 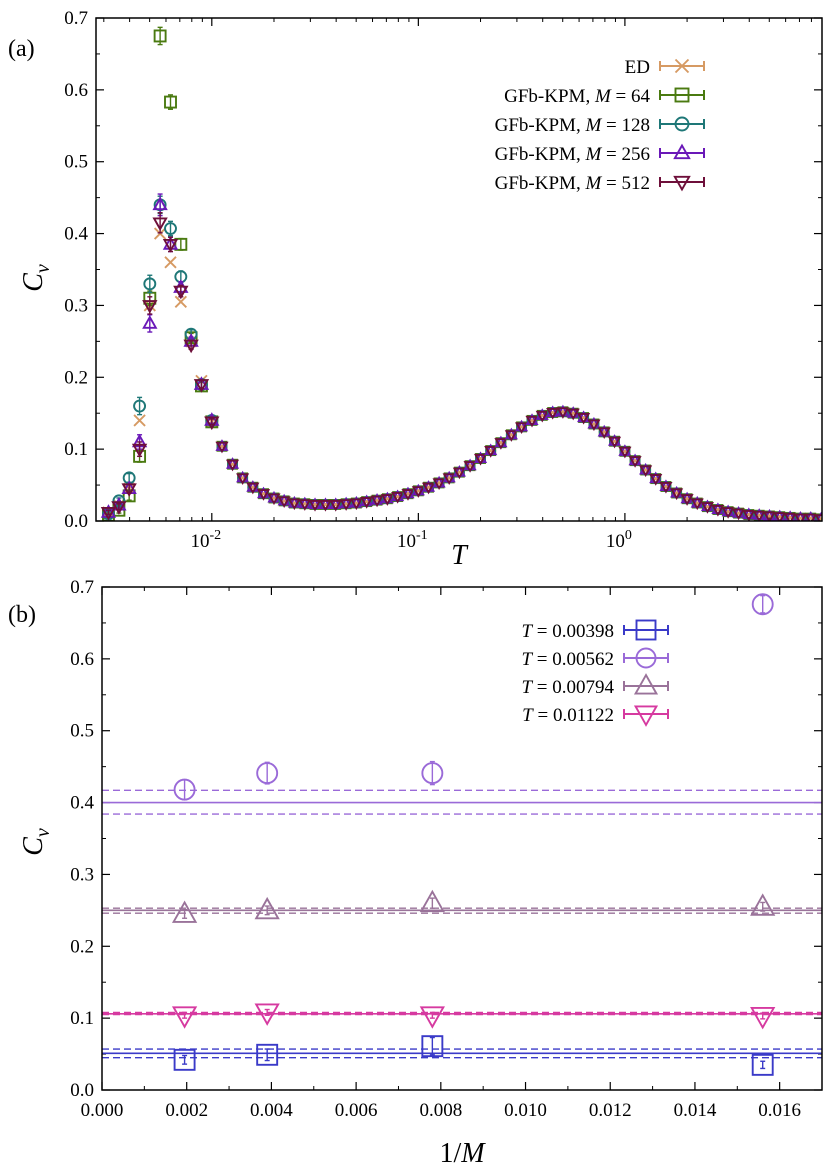 I want to click on legend-a-entry: ED, so click(x=665, y=67).